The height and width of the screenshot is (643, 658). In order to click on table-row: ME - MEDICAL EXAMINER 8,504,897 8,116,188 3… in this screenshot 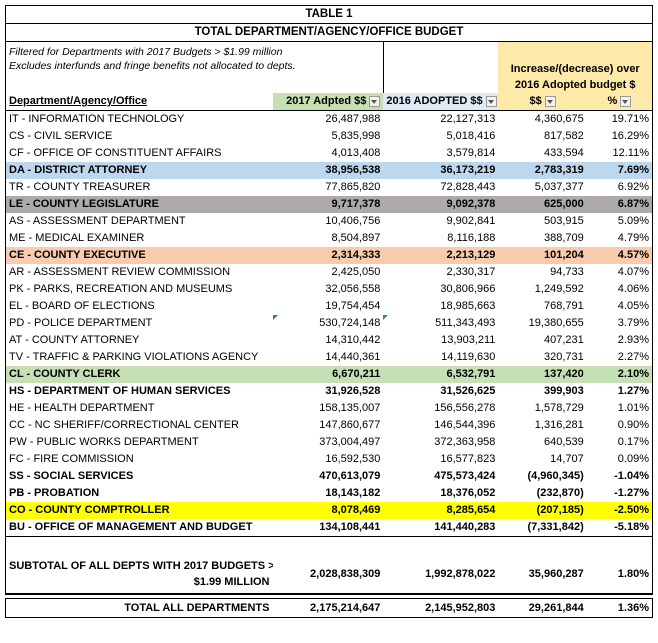, I will do `click(329, 238)`.